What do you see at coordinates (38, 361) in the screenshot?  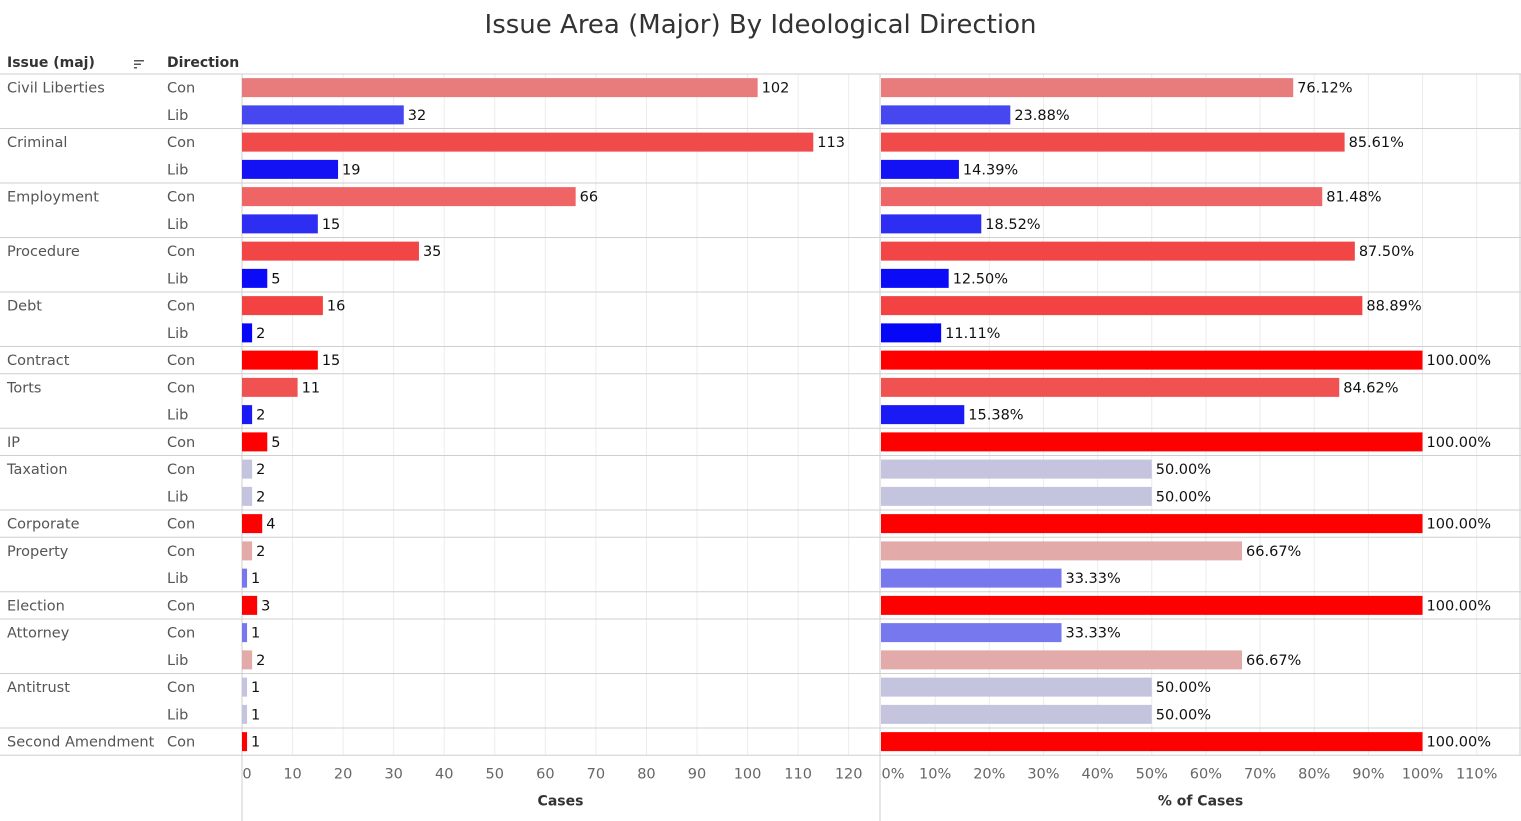 I see `issue-label: Contract` at bounding box center [38, 361].